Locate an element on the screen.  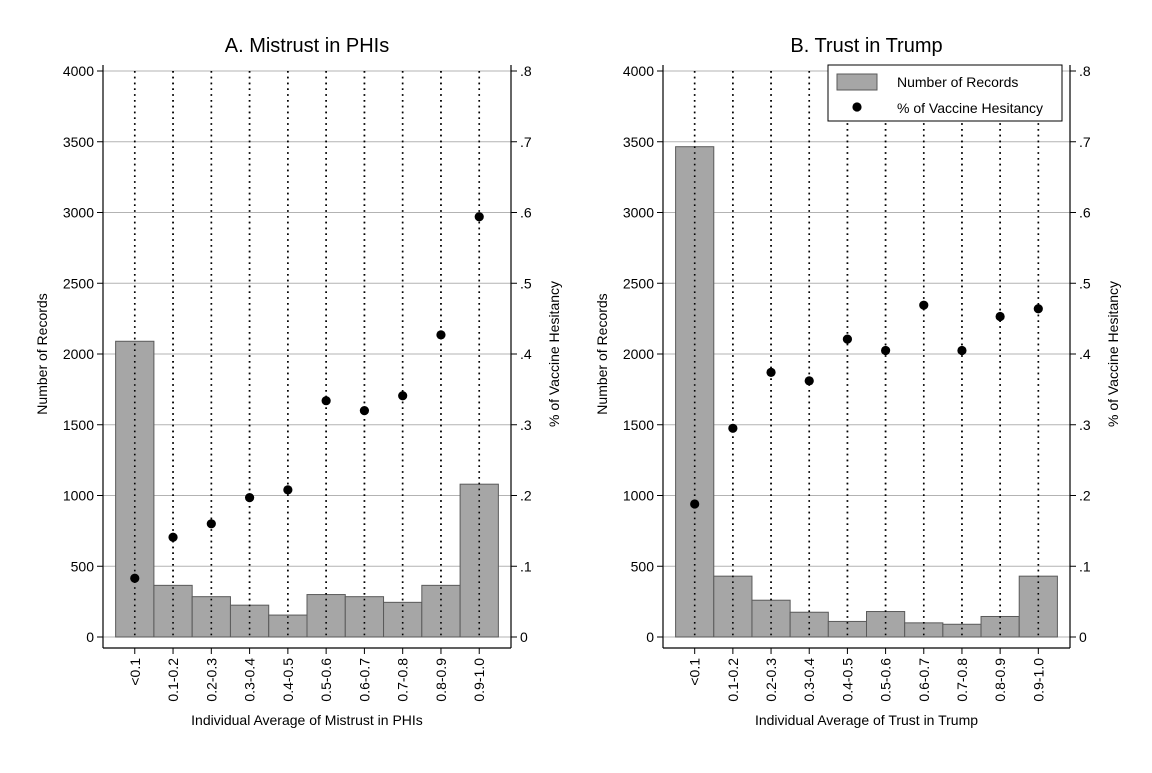
legend-swatch-bar is located at coordinates (857, 82).